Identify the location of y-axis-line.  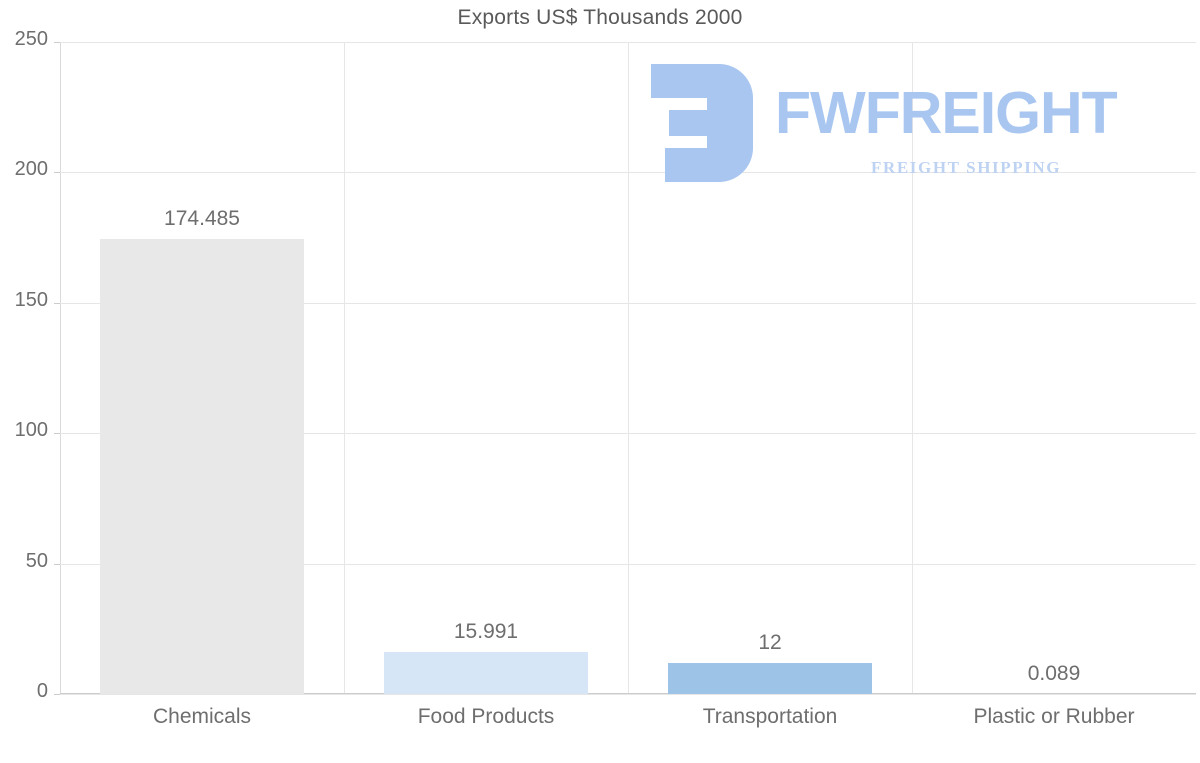
(60, 368).